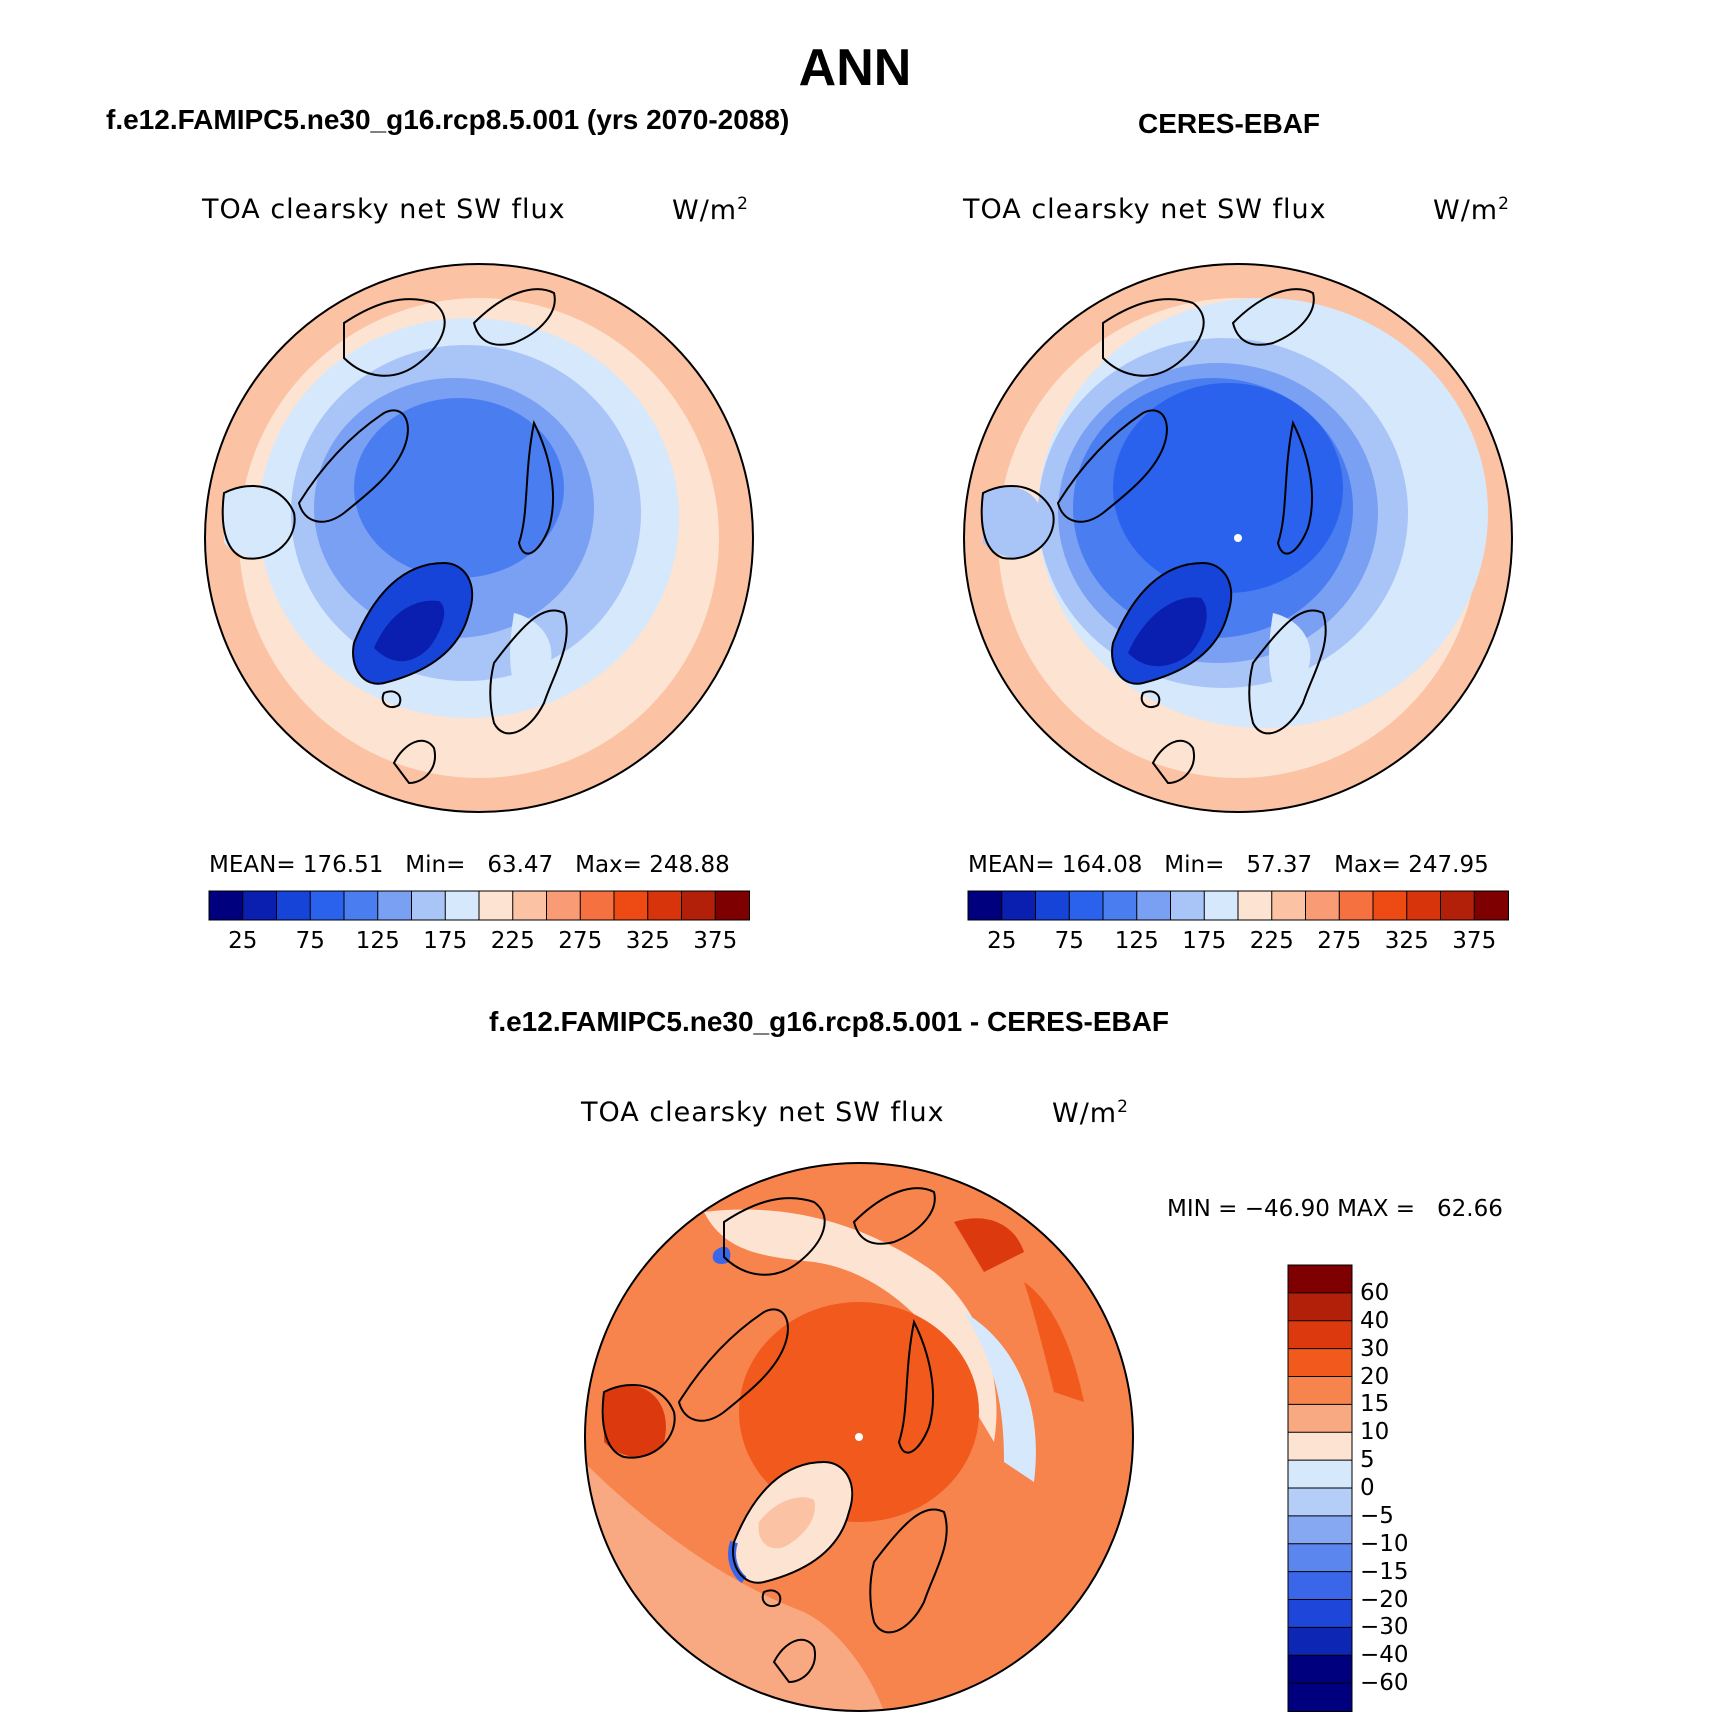  Describe the element at coordinates (1377, 1515) in the screenshot. I see `panel3-colorbar-tick: −5` at that location.